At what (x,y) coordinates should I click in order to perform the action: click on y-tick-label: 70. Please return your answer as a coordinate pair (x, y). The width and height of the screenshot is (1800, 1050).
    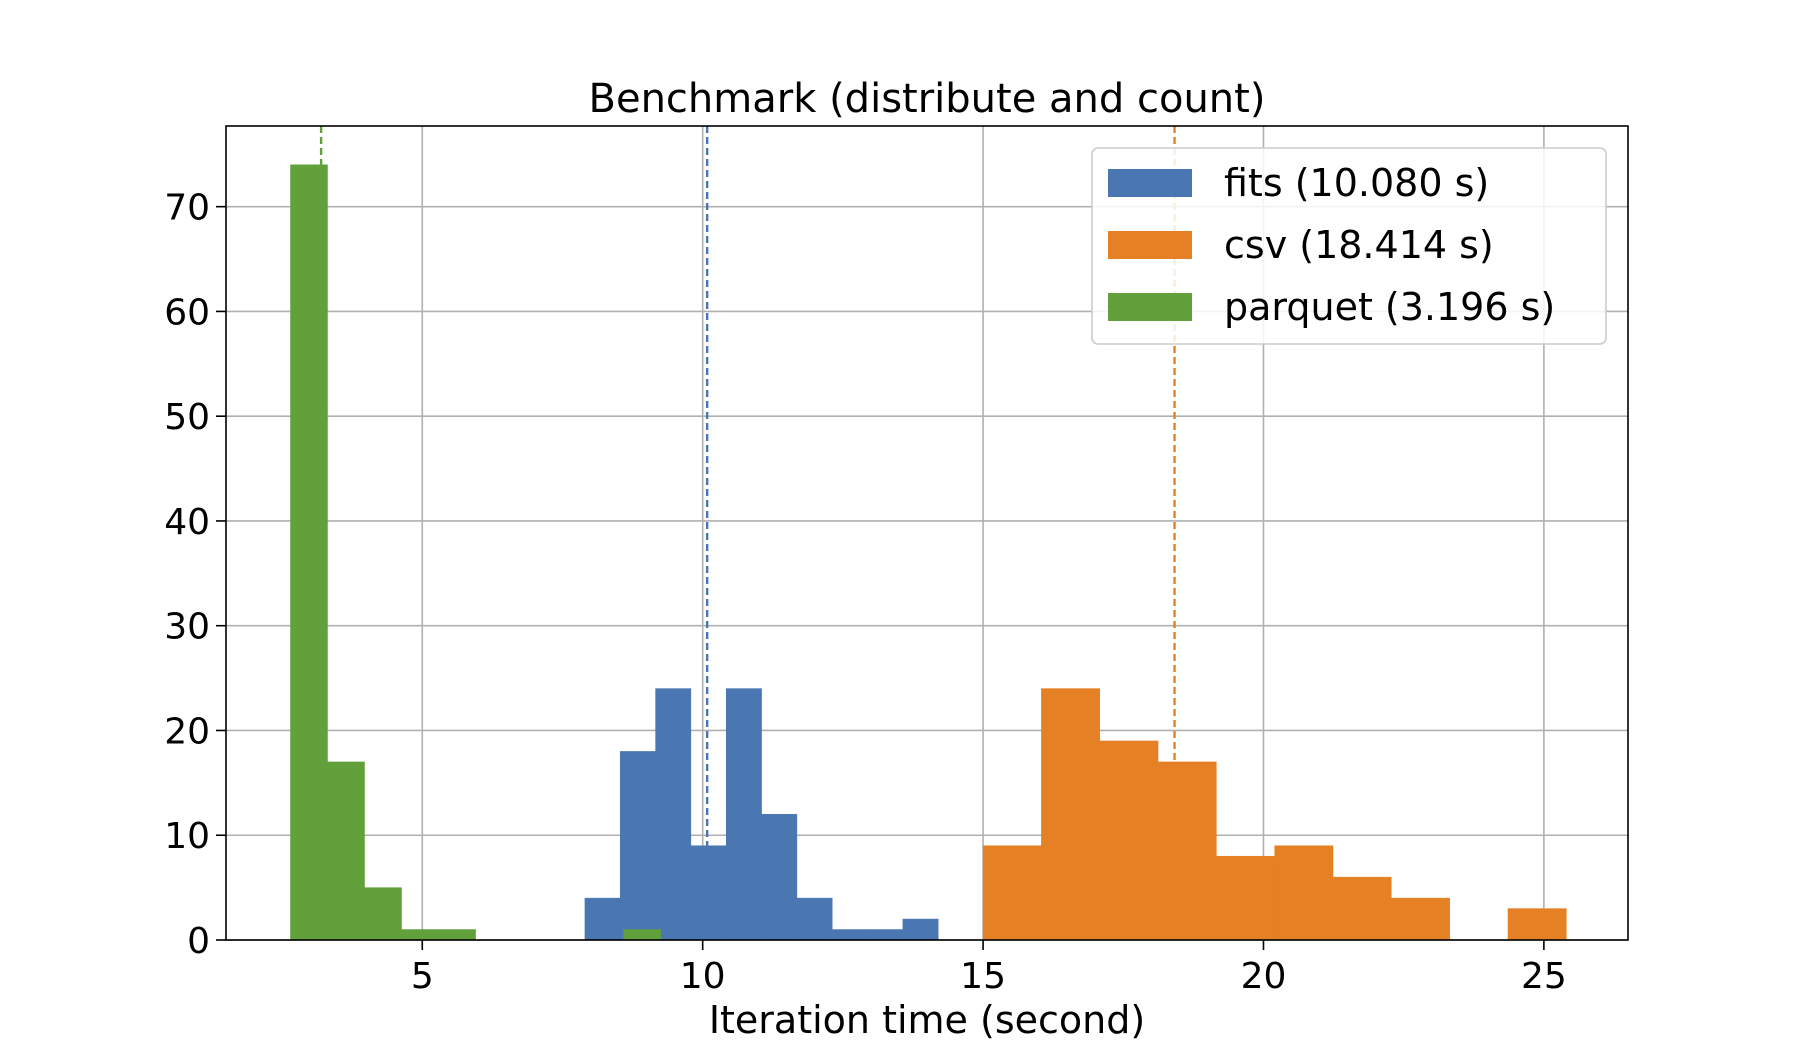
    Looking at the image, I should click on (187, 208).